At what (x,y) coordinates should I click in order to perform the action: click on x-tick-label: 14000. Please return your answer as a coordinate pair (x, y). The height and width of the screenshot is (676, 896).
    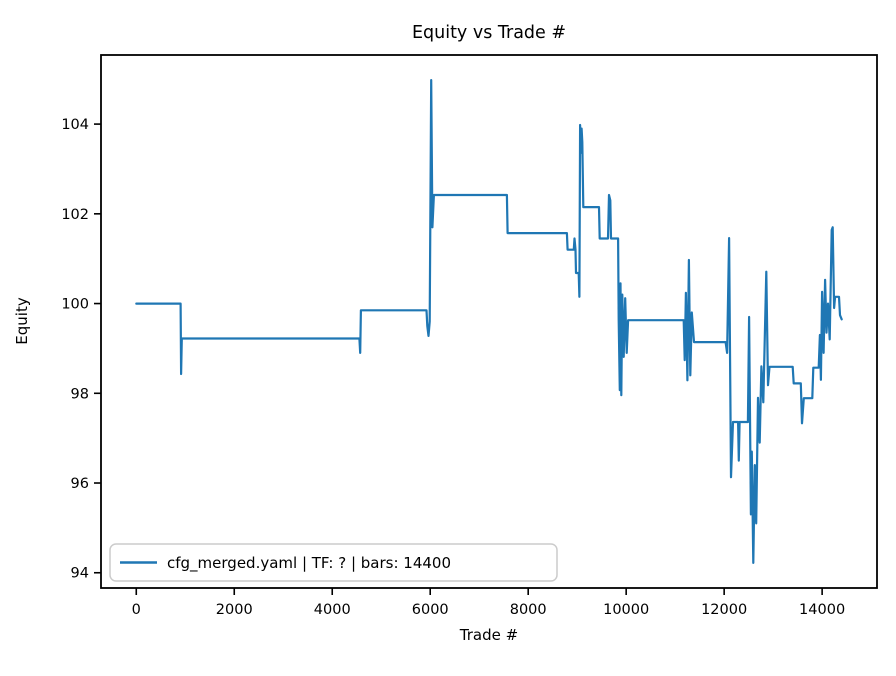
    Looking at the image, I should click on (822, 610).